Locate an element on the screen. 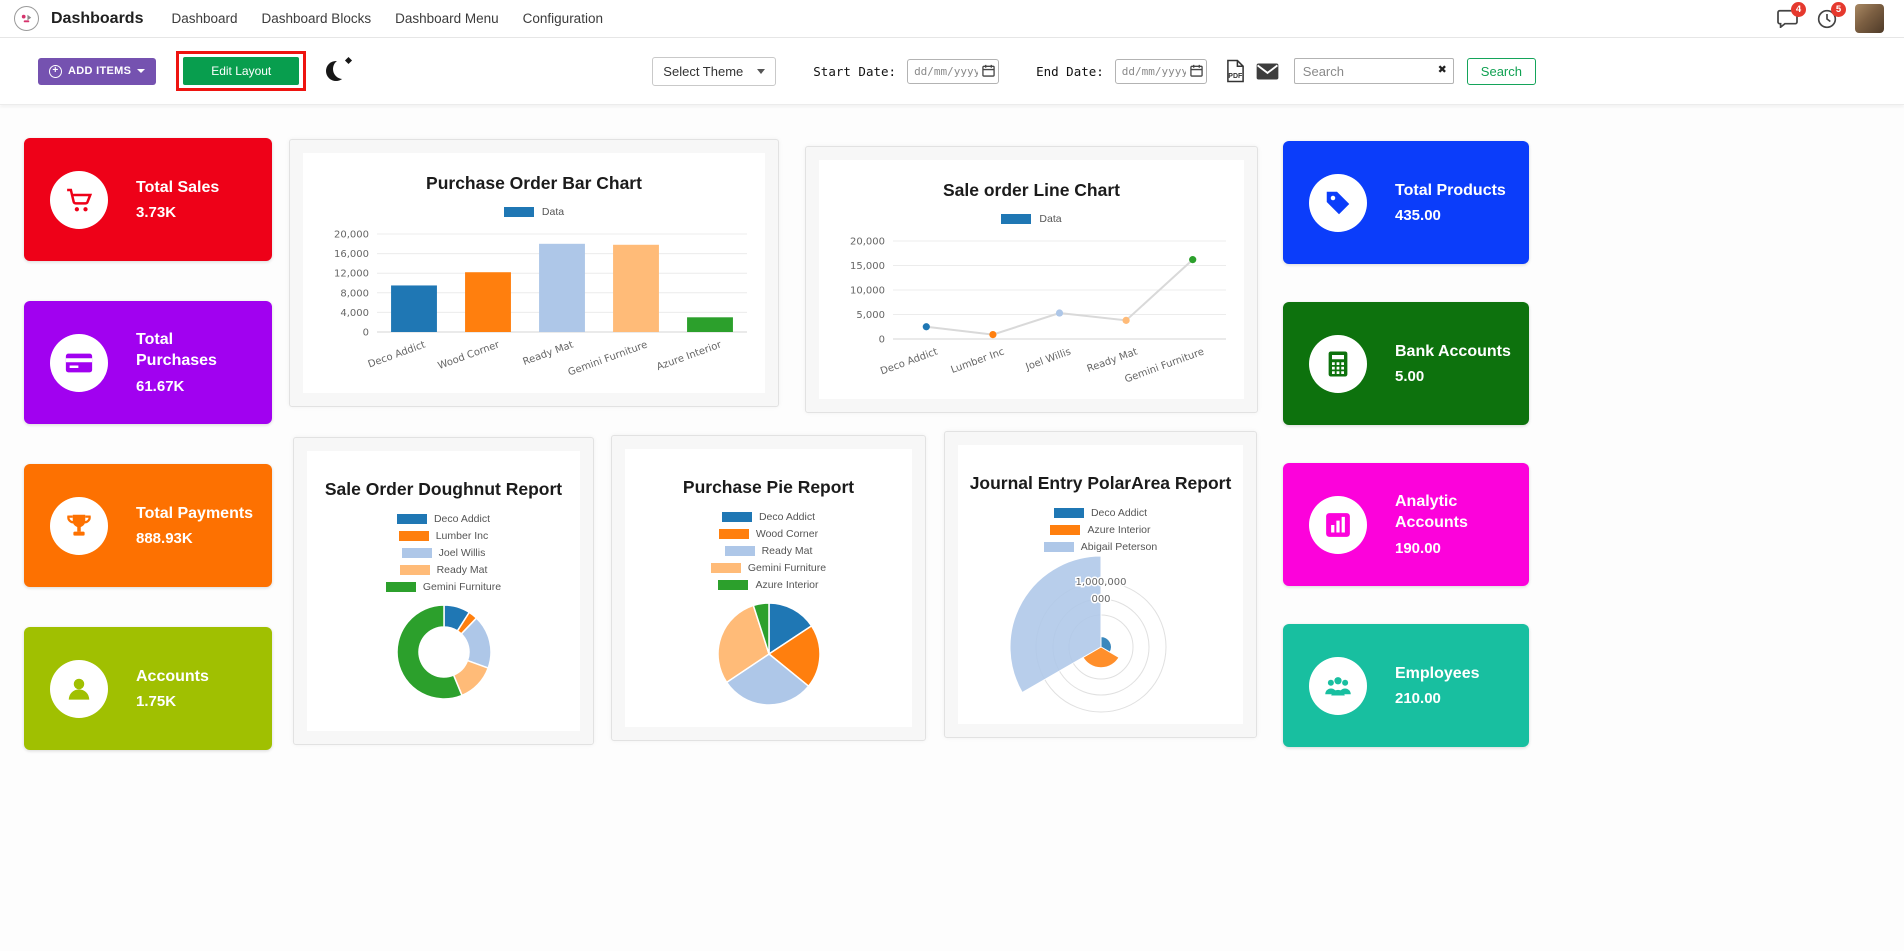 This screenshot has width=1904, height=951. svg-text: 5,000 is located at coordinates (870, 315).